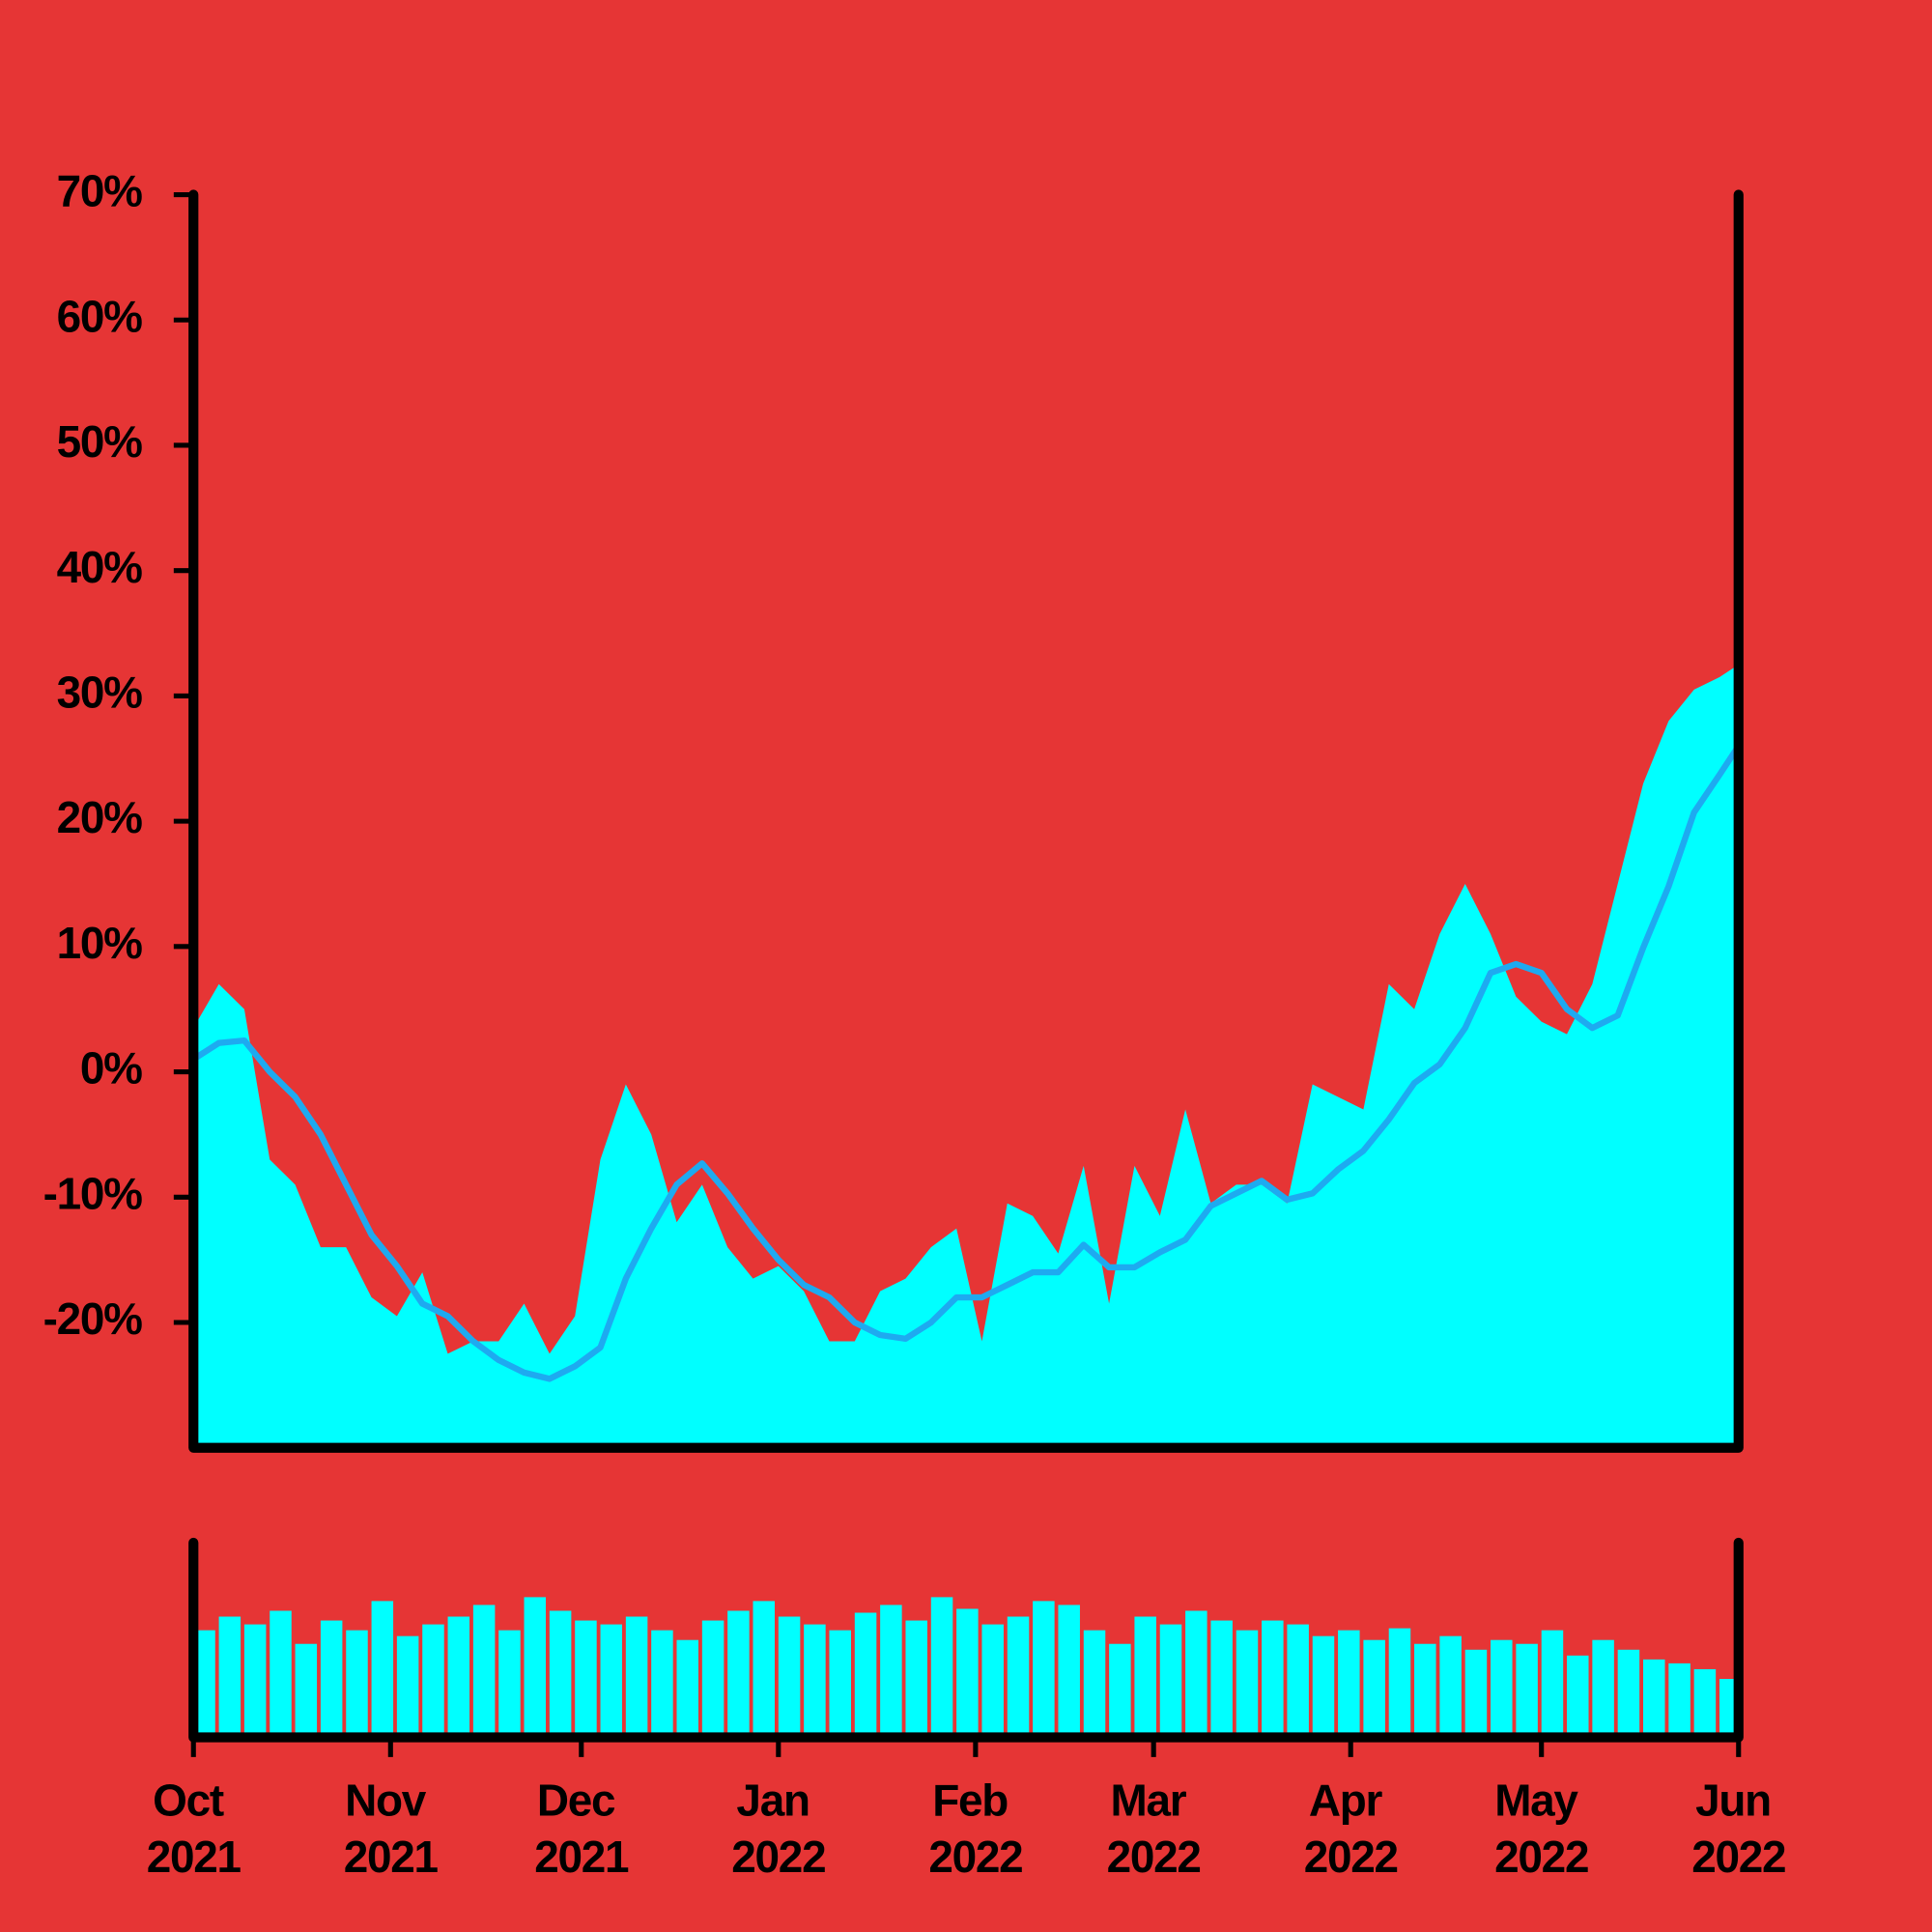  Describe the element at coordinates (100, 817) in the screenshot. I see `y-tick-label: 20%` at that location.